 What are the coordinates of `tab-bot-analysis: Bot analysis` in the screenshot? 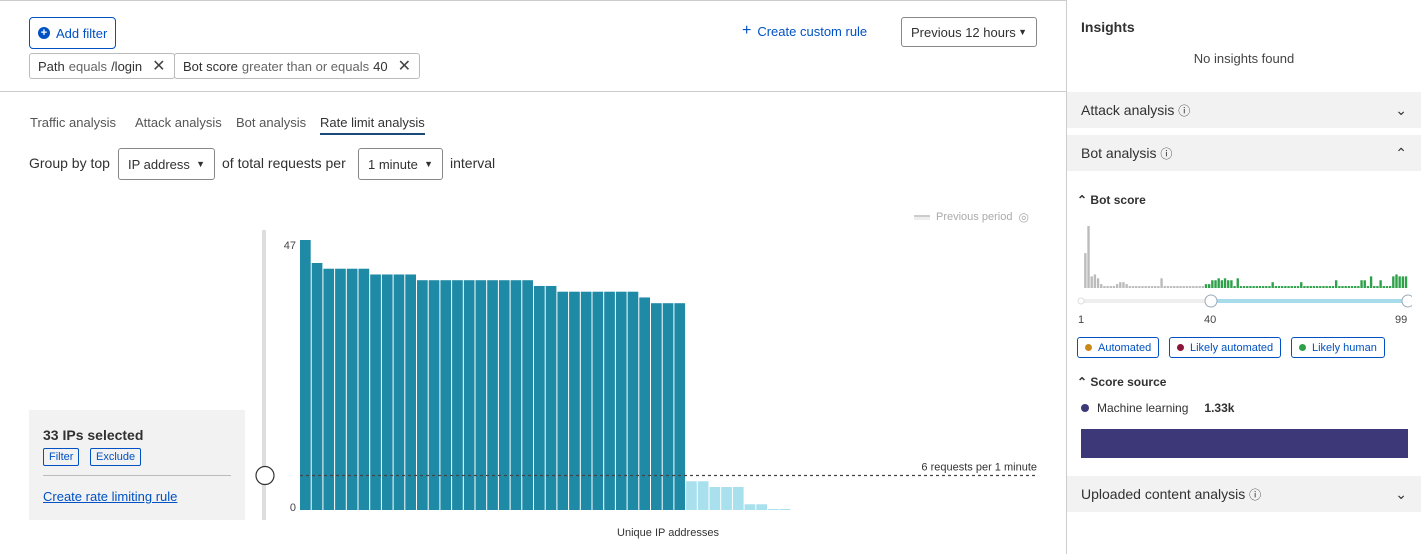 It's located at (271, 122).